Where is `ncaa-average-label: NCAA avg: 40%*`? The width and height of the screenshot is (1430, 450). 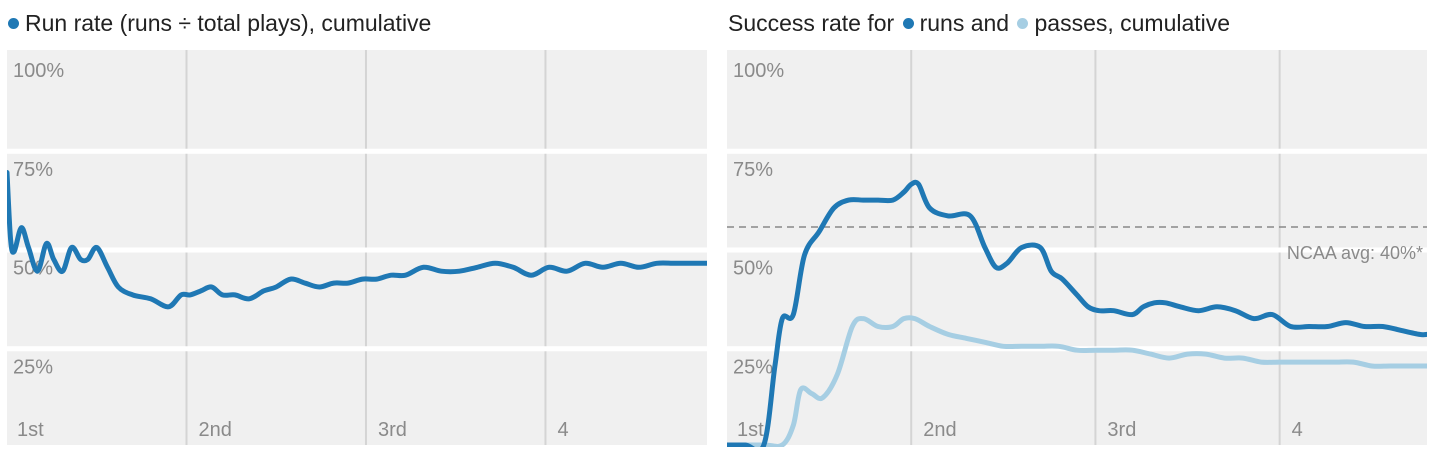 ncaa-average-label: NCAA avg: 40%* is located at coordinates (1355, 253).